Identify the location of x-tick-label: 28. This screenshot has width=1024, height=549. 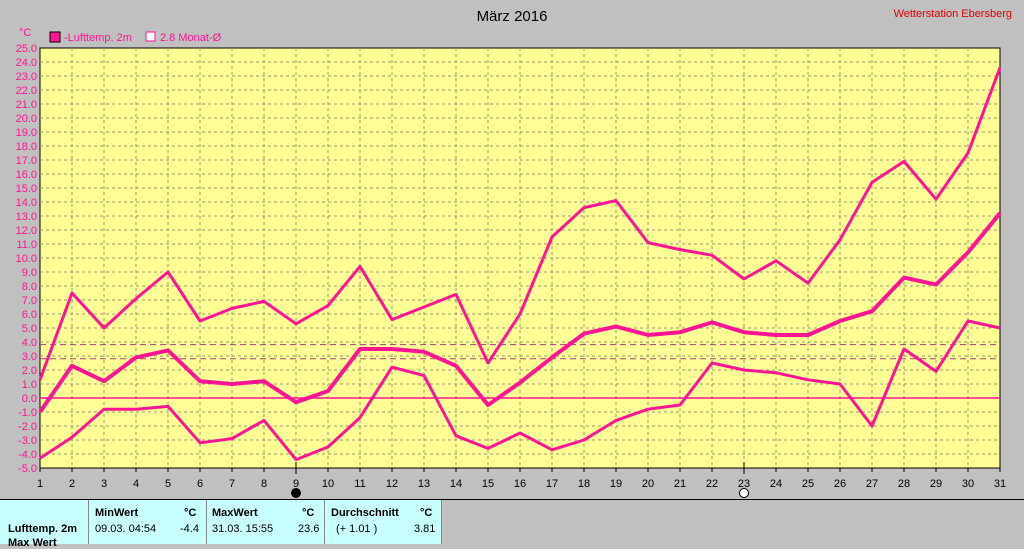
(904, 484).